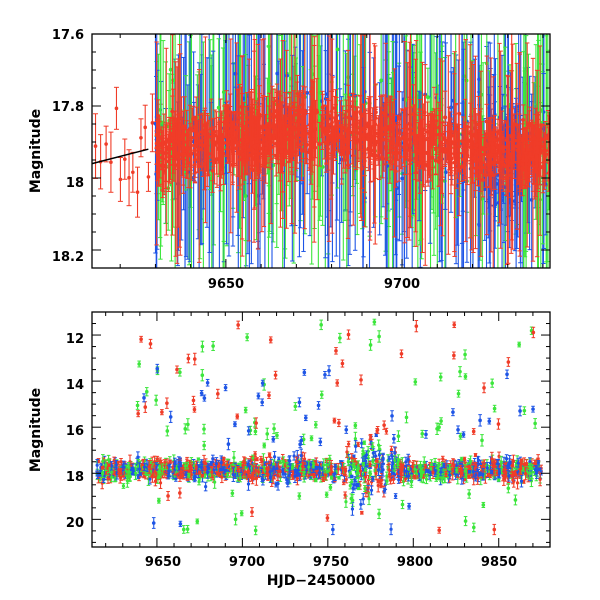  I want to click on top-point-red, so click(321, 126).